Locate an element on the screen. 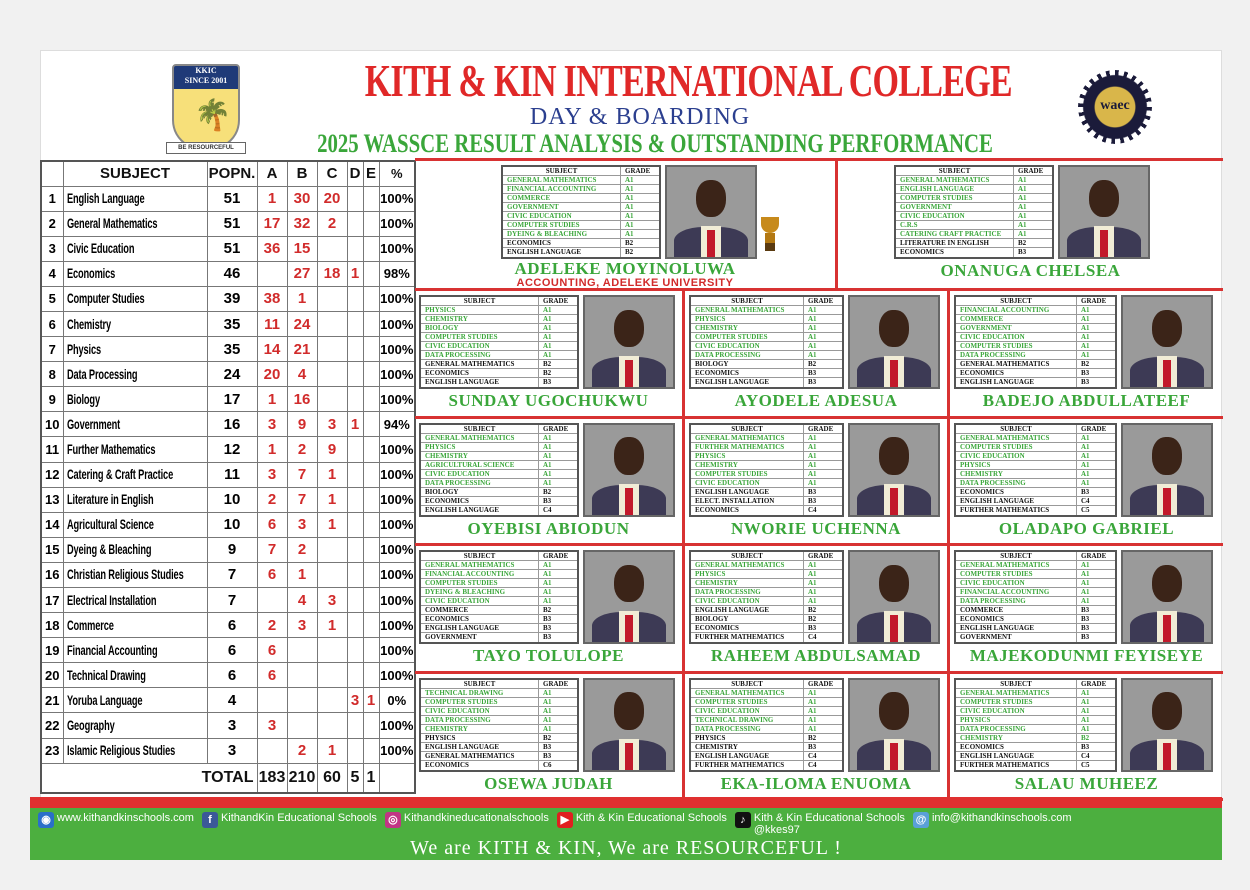 The height and width of the screenshot is (890, 1250). subject-header: SUBJECT is located at coordinates (1016, 556).